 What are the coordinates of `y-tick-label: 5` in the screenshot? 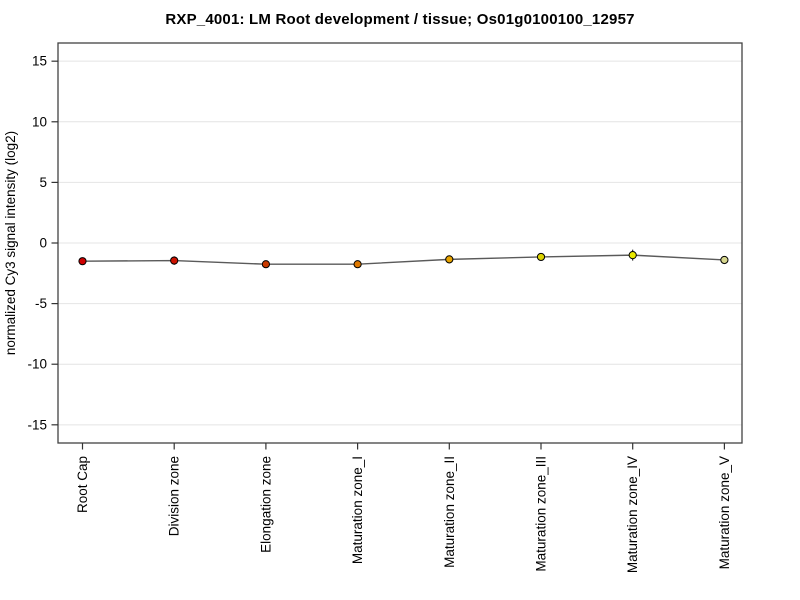 It's located at (43, 182).